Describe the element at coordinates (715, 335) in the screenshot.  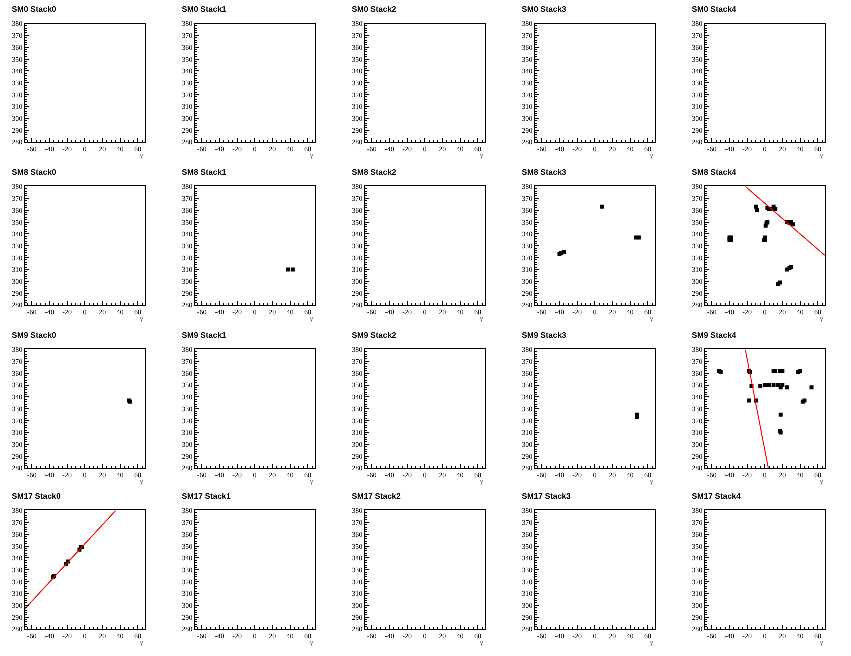
I see `chart-title: SM9 Stack4` at that location.